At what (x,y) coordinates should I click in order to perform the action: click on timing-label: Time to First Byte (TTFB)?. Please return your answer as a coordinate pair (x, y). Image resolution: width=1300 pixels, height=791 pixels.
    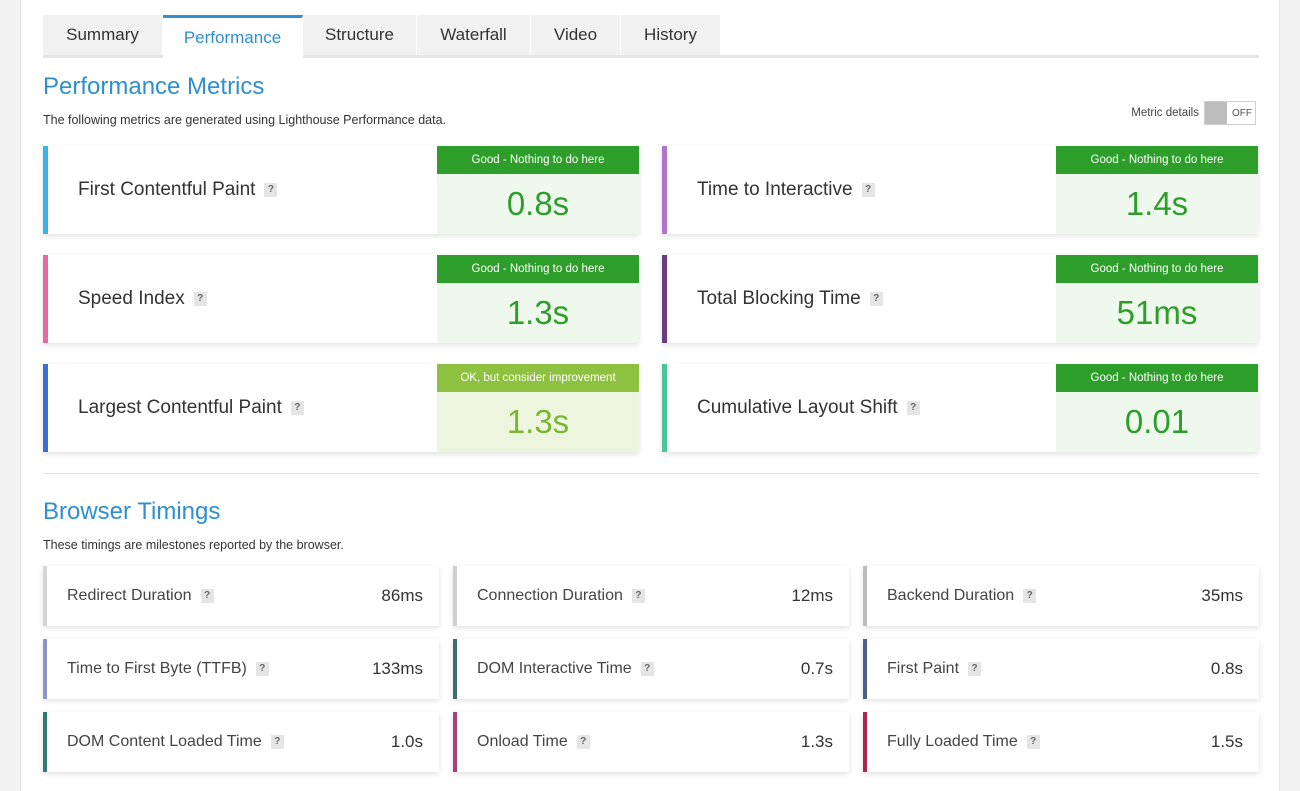
    Looking at the image, I should click on (168, 669).